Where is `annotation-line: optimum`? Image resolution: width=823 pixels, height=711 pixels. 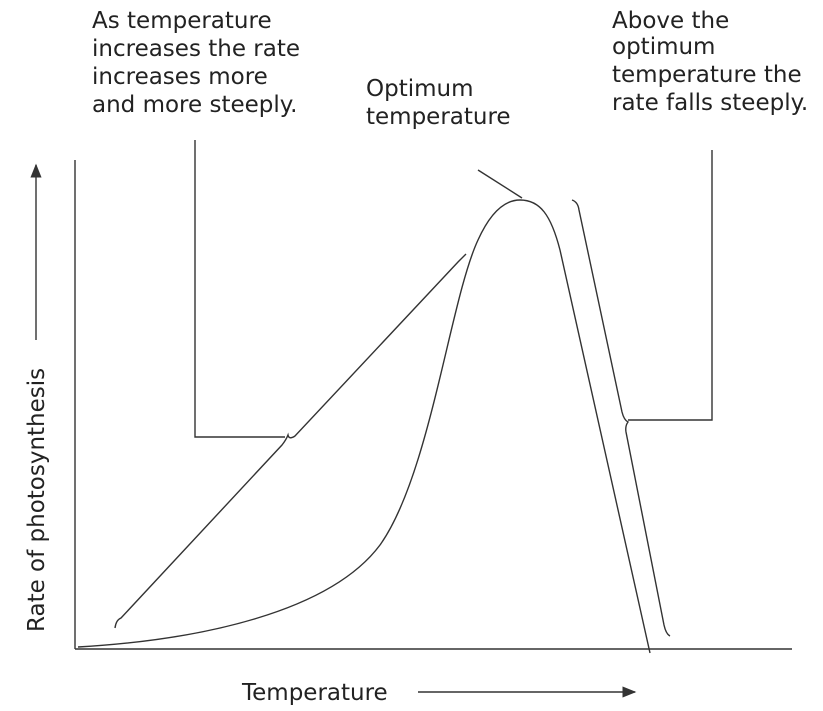
annotation-line: optimum is located at coordinates (663, 47).